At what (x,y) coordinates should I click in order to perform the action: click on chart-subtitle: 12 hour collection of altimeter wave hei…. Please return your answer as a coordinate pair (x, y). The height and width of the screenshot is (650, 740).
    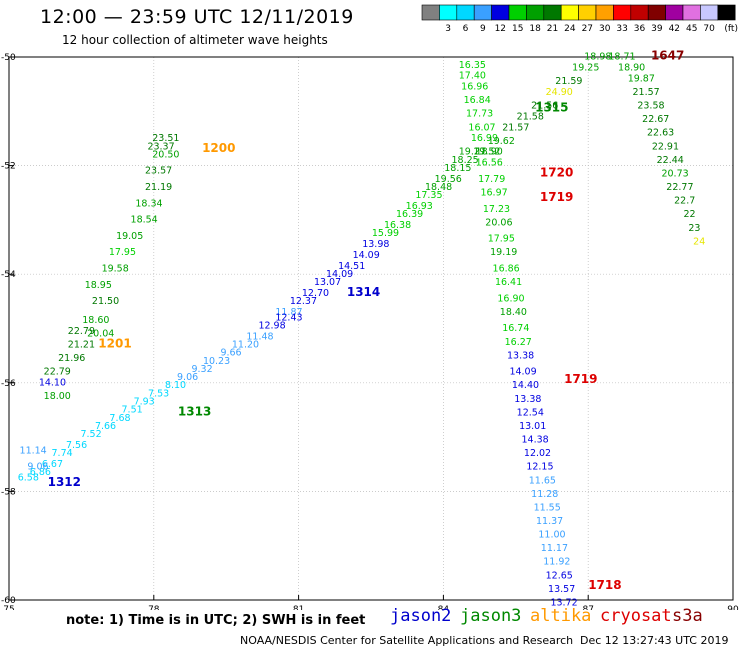
    Looking at the image, I should click on (195, 40).